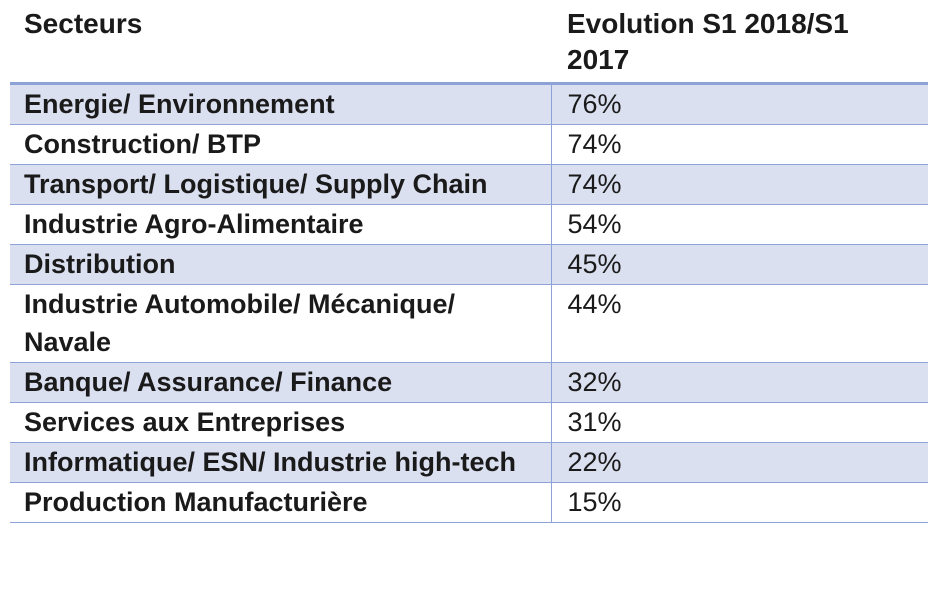 Image resolution: width=936 pixels, height=604 pixels. What do you see at coordinates (280, 104) in the screenshot?
I see `sector-cell: Energie/ Environnement` at bounding box center [280, 104].